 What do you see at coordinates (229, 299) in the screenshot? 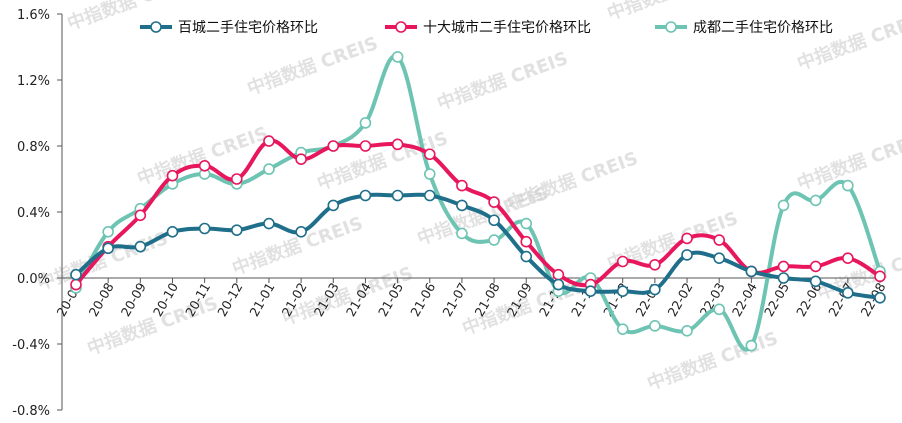
I see `x-tick-label: 20-12` at bounding box center [229, 299].